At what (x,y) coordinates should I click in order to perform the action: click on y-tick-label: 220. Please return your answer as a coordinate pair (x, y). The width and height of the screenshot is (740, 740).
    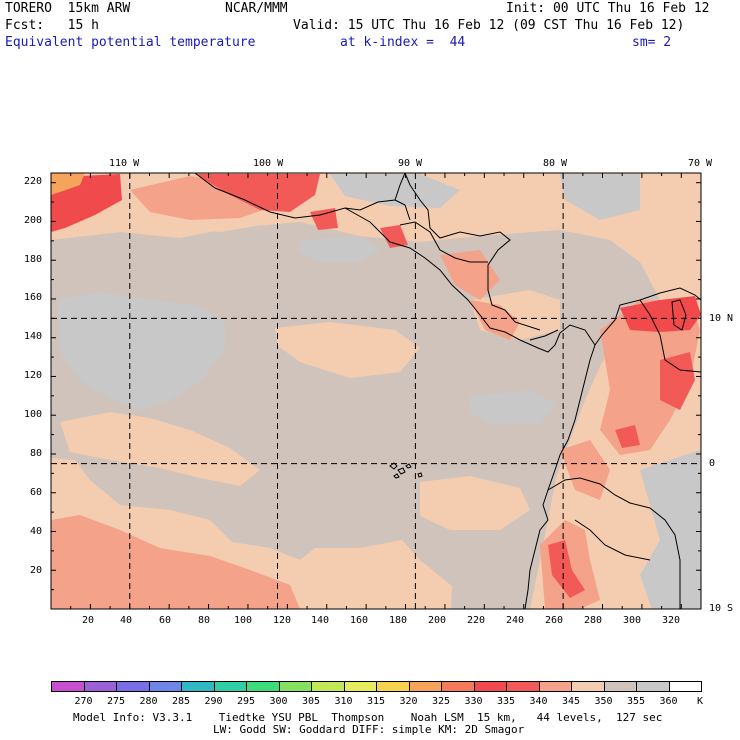
    Looking at the image, I should click on (33, 181).